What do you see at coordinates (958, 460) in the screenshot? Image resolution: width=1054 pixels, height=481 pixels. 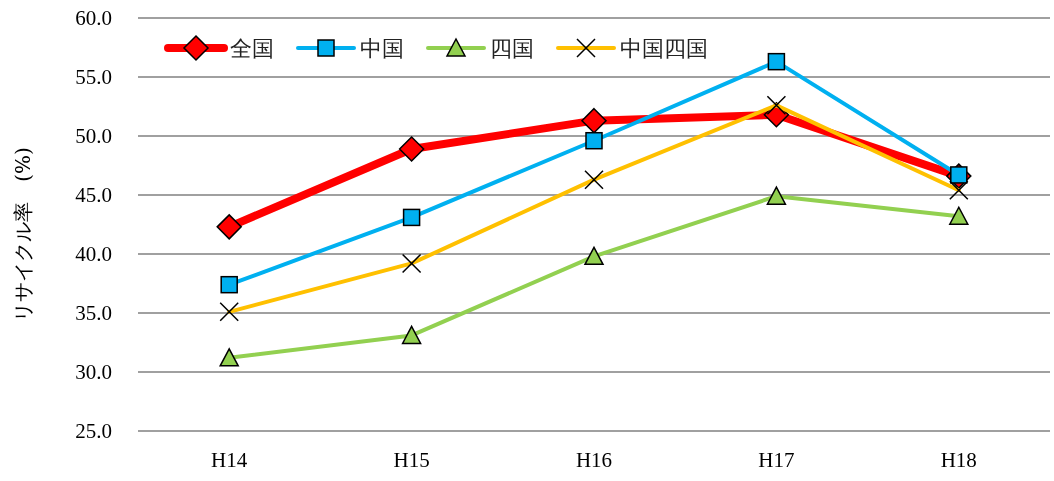 I see `x-tick-label: H18` at bounding box center [958, 460].